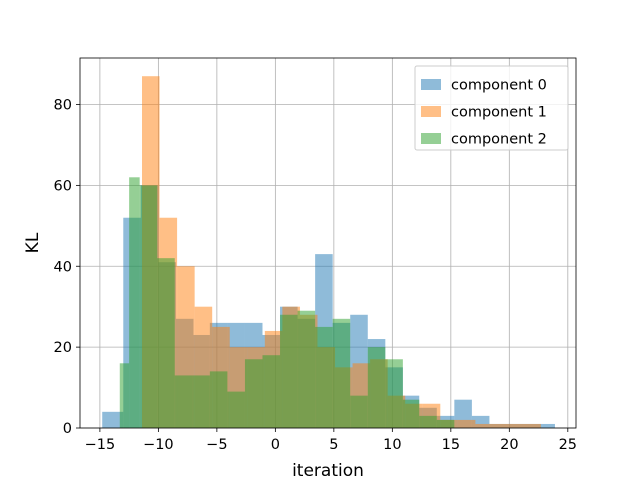 Image resolution: width=640 pixels, height=480 pixels. What do you see at coordinates (328, 470) in the screenshot?
I see `x-axis-label: iteration` at bounding box center [328, 470].